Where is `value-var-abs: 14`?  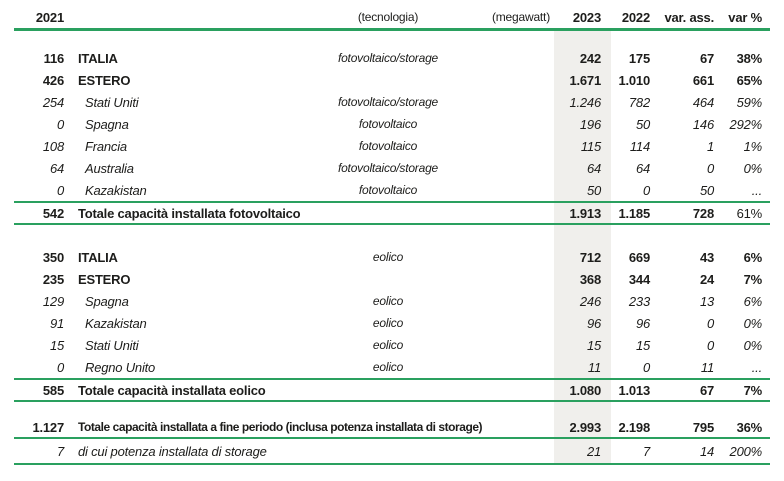
value-var-abs: 14 is located at coordinates (706, 451).